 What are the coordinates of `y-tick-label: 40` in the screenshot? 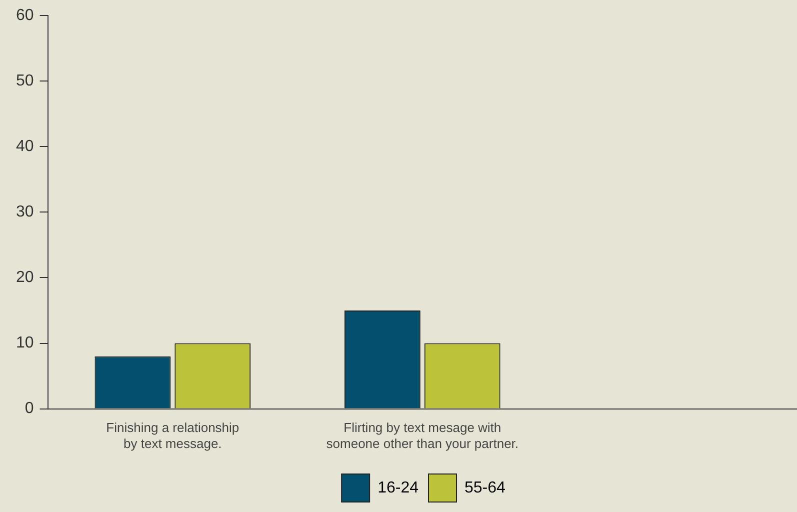 It's located at (25, 147).